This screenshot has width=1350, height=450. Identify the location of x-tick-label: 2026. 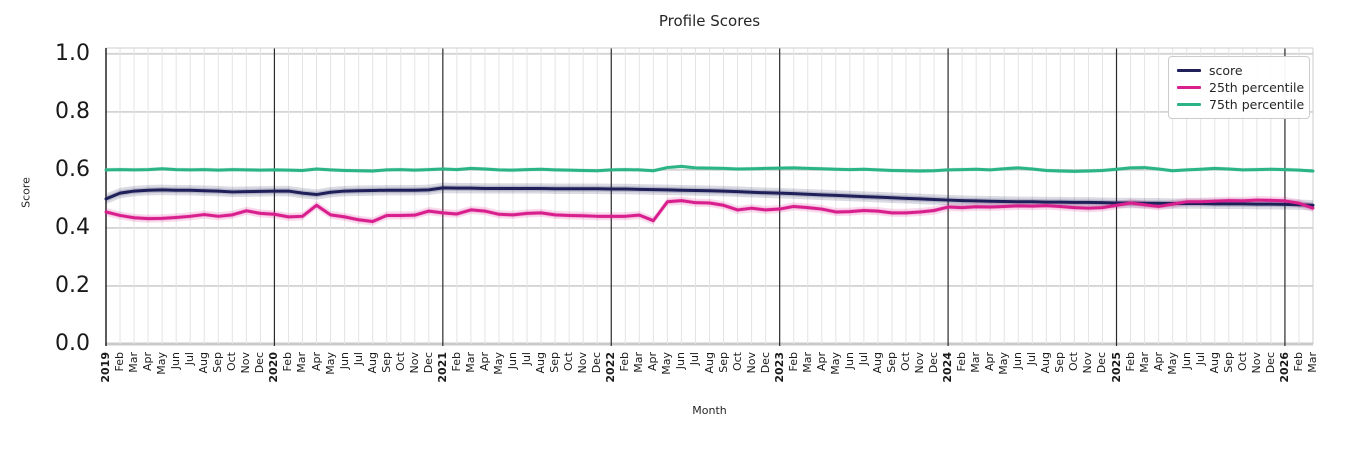
(1284, 367).